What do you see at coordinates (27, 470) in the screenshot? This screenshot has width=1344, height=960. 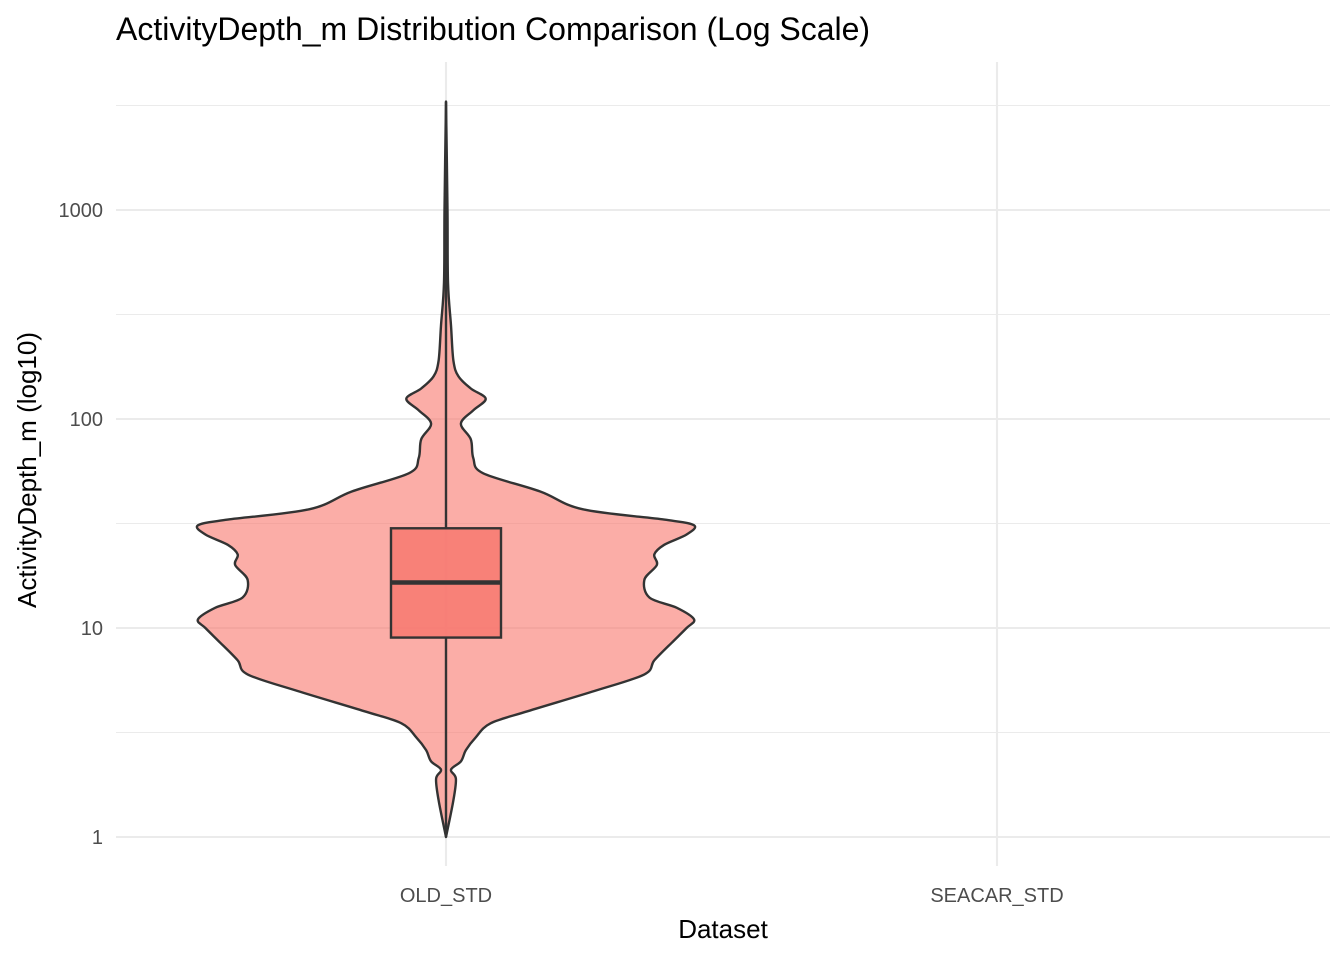 I see `y-axis-title: ActivityDepth_m (log10)` at bounding box center [27, 470].